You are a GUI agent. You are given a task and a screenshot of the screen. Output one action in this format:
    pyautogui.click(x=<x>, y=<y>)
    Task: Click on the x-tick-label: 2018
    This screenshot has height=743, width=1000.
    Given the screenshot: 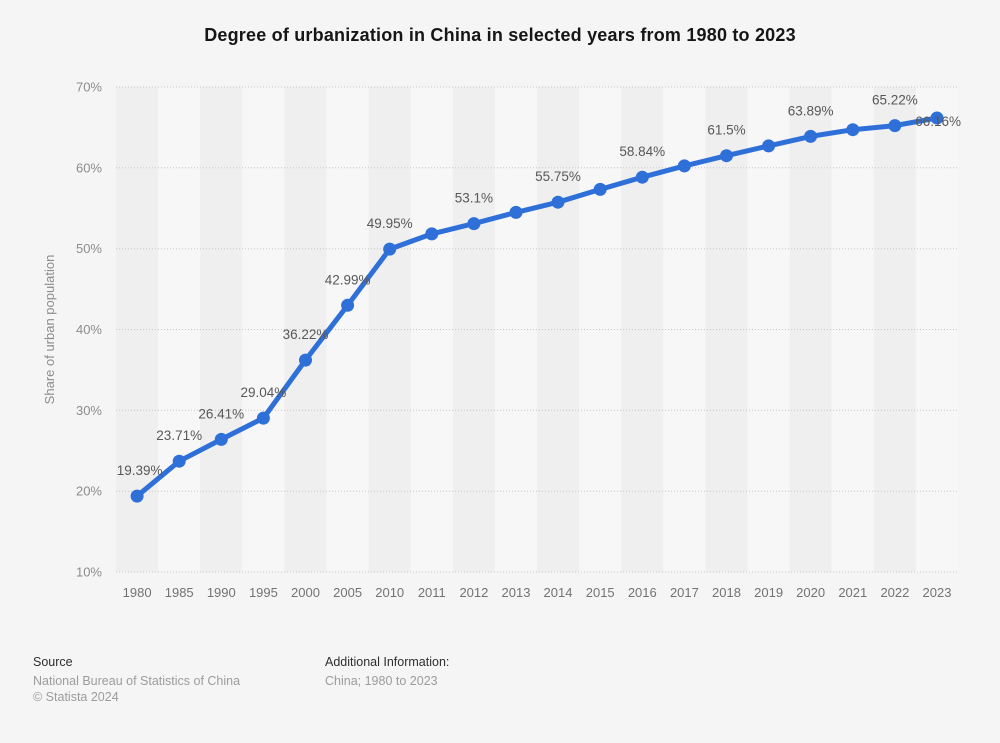 What is the action you would take?
    pyautogui.click(x=726, y=592)
    